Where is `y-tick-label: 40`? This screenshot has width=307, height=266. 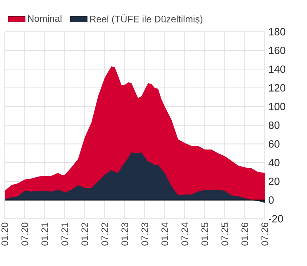 y-tick-label: 40 is located at coordinates (274, 163).